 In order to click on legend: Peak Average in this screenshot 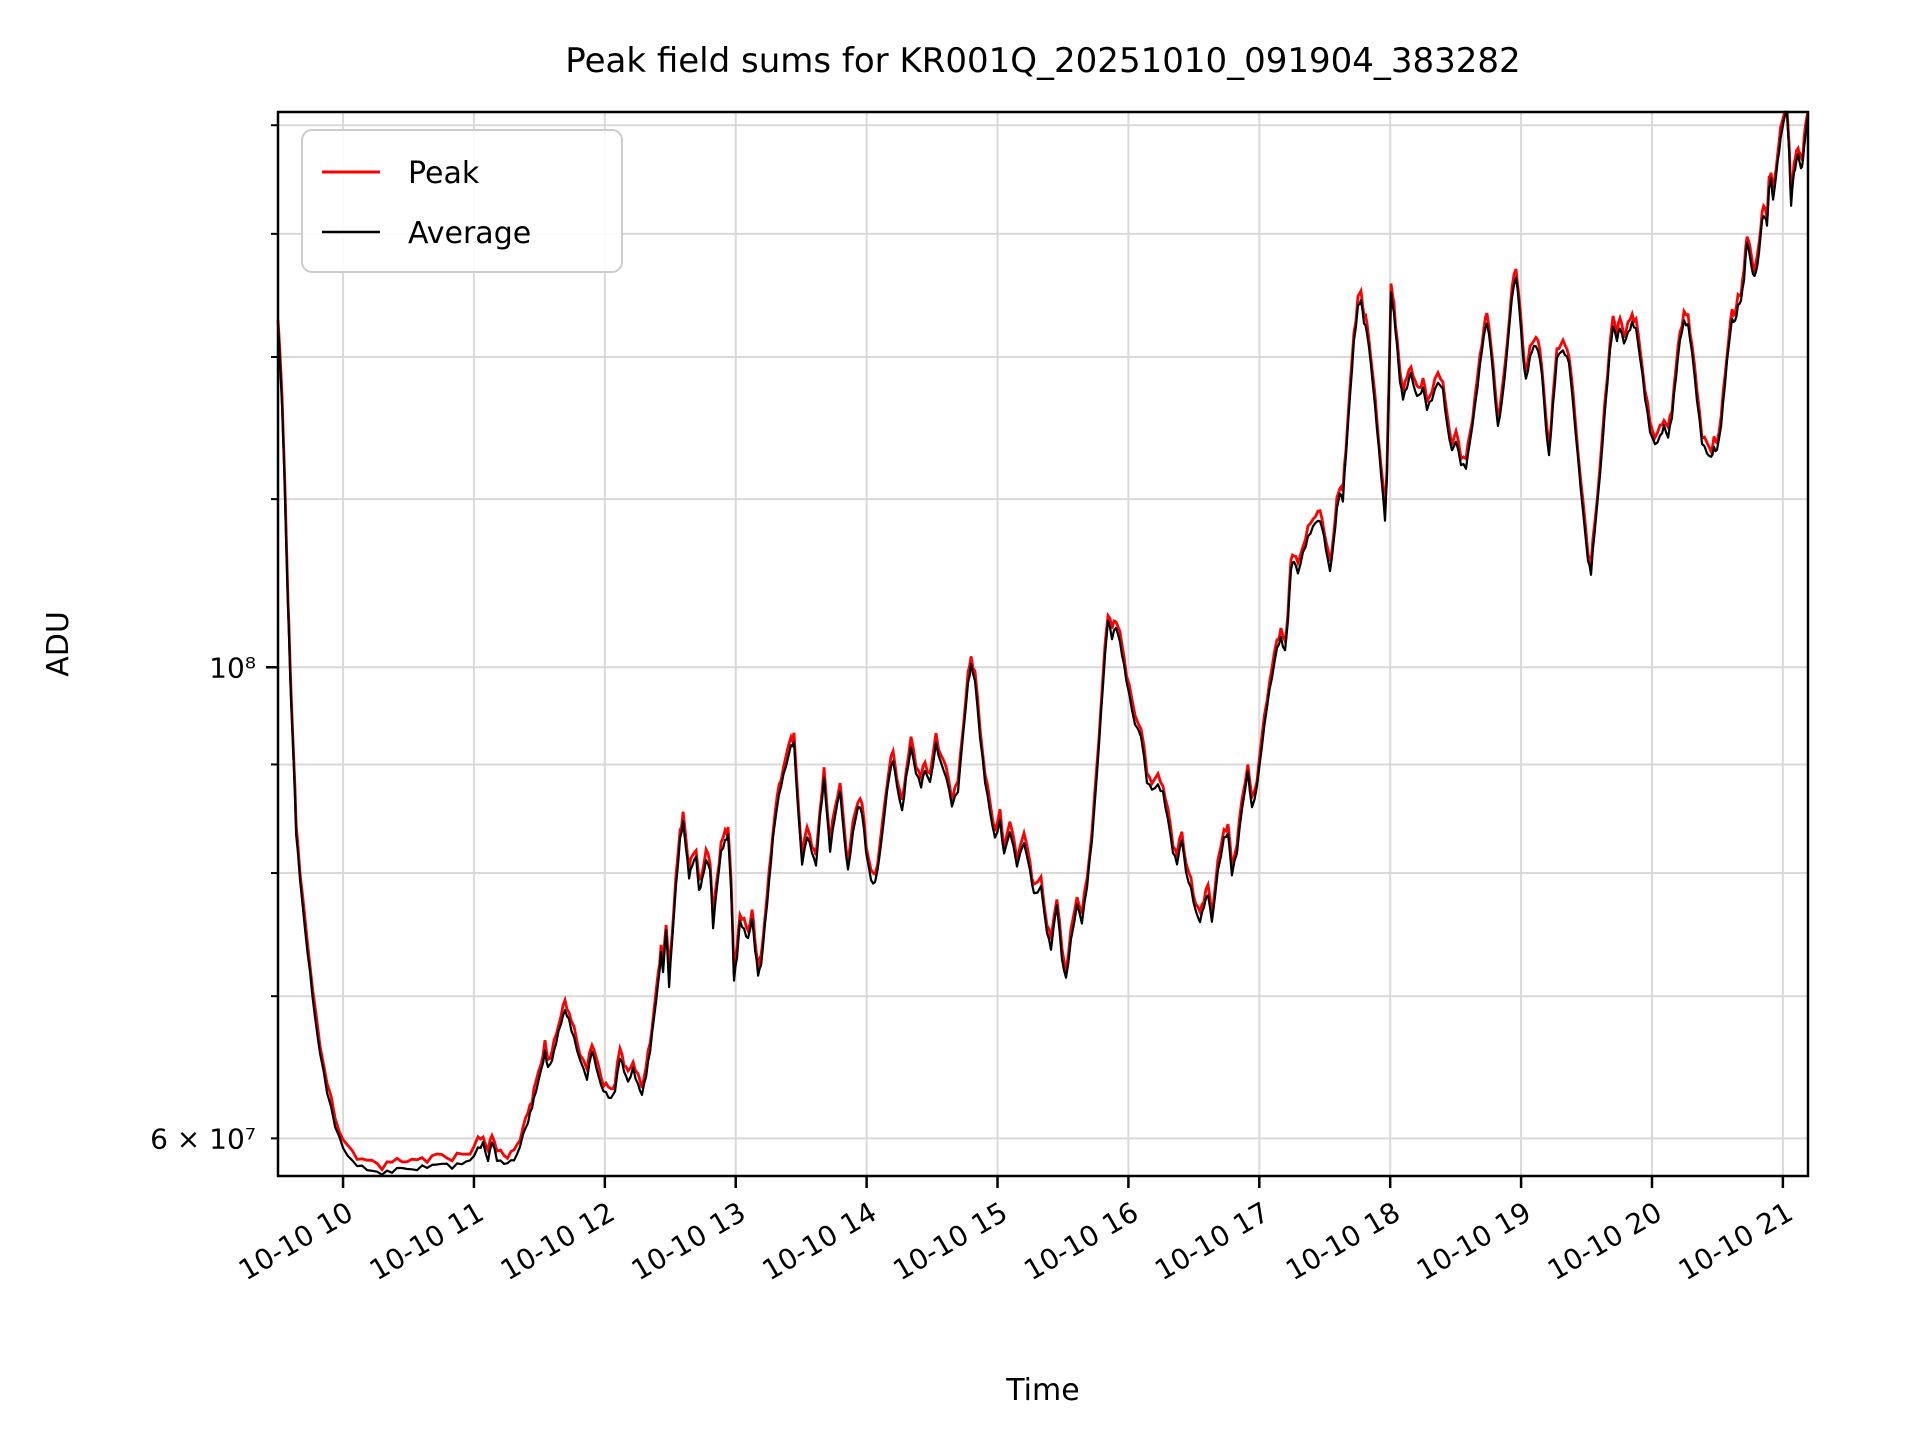, I will do `click(462, 201)`.